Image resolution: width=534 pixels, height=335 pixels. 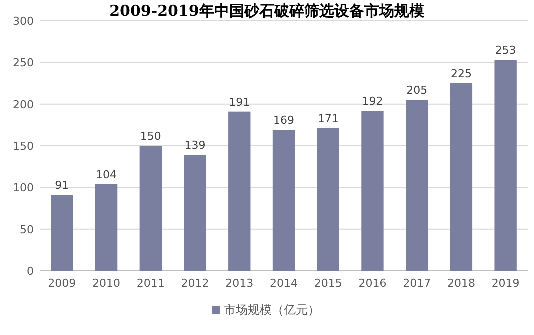 I want to click on data-label: 192, so click(x=373, y=101).